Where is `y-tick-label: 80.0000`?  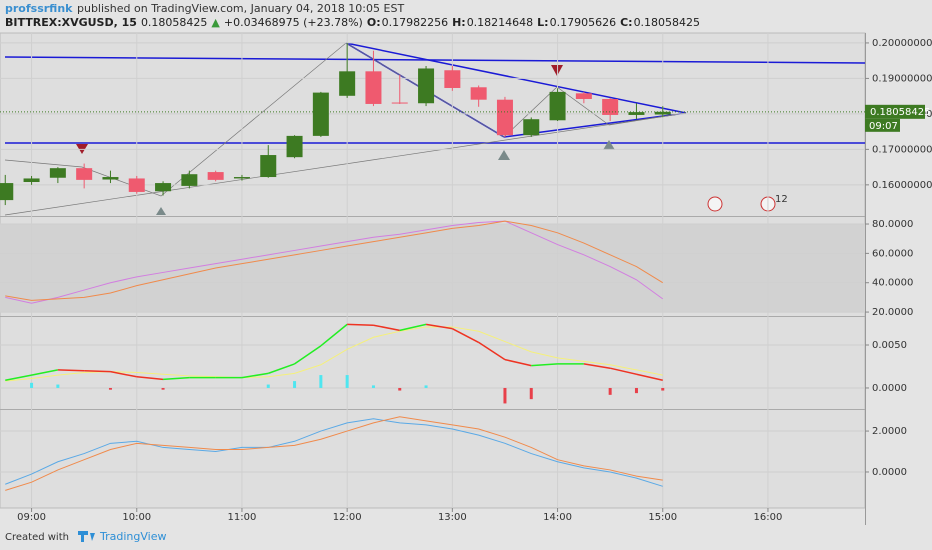
y-tick-label: 80.0000 is located at coordinates (892, 224).